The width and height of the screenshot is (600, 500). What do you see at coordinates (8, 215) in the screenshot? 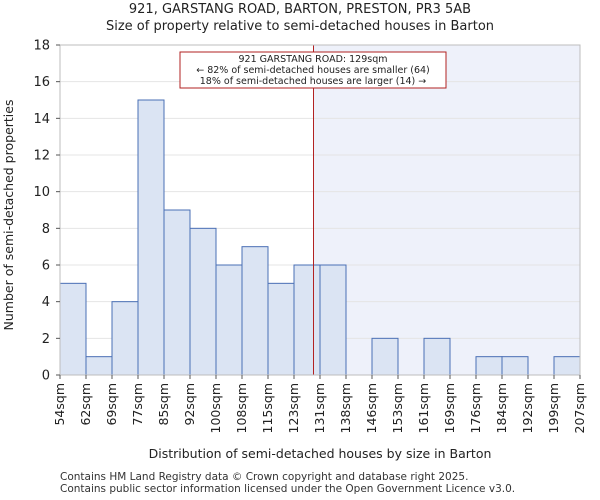
I see `y-axis-label: Number of semi-detached properties` at bounding box center [8, 215].